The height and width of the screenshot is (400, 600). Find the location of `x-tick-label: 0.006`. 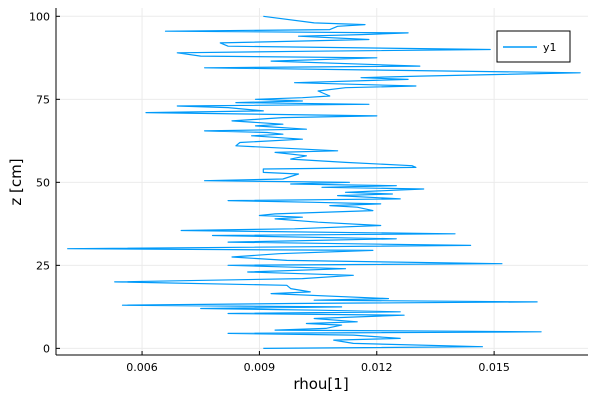

x-tick-label: 0.006 is located at coordinates (142, 367).